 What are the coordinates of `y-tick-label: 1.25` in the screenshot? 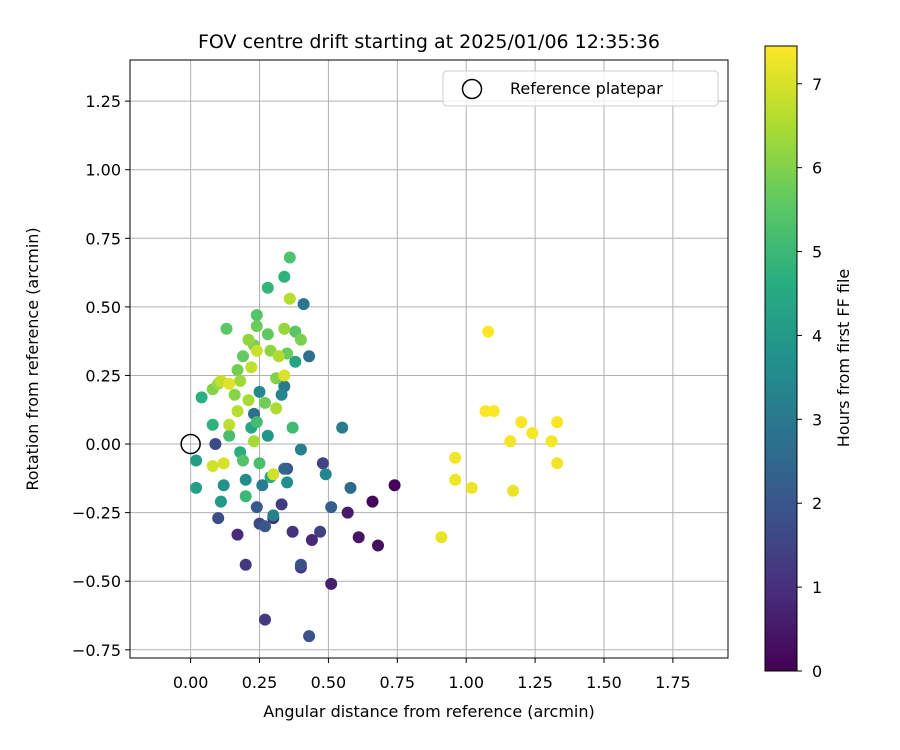 It's located at (103, 101).